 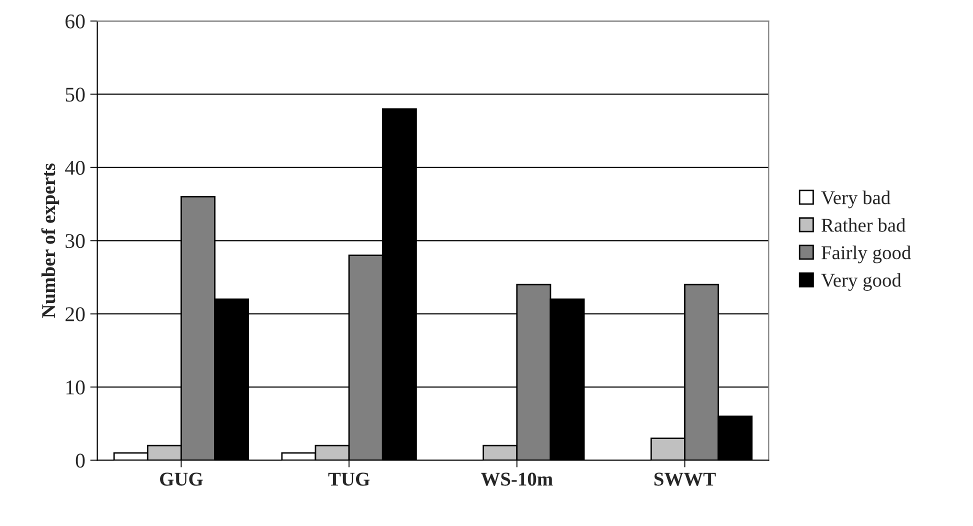 What do you see at coordinates (75, 167) in the screenshot?
I see `y-tick-label: 40` at bounding box center [75, 167].